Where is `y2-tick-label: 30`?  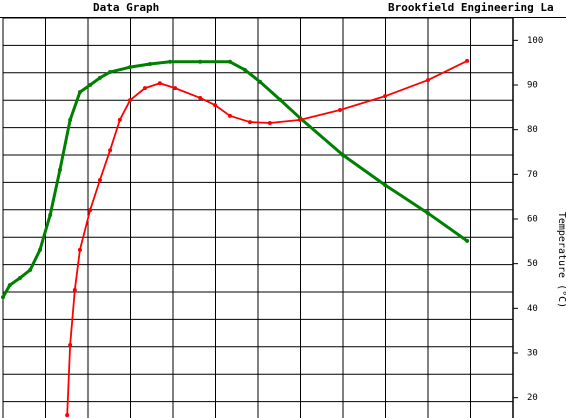
y2-tick-label: 30 is located at coordinates (532, 354).